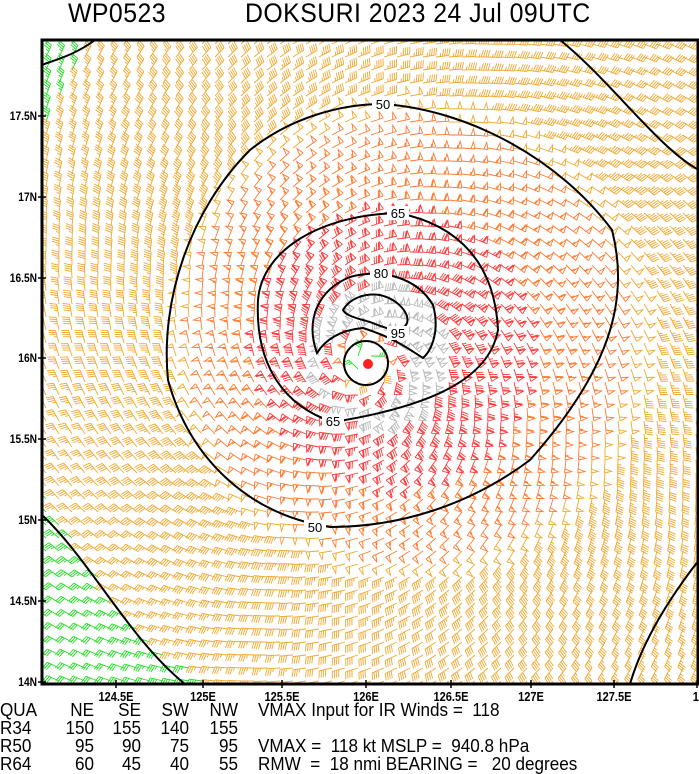 The height and width of the screenshot is (774, 699). What do you see at coordinates (695, 696) in the screenshot?
I see `lon-label: 128` at bounding box center [695, 696].